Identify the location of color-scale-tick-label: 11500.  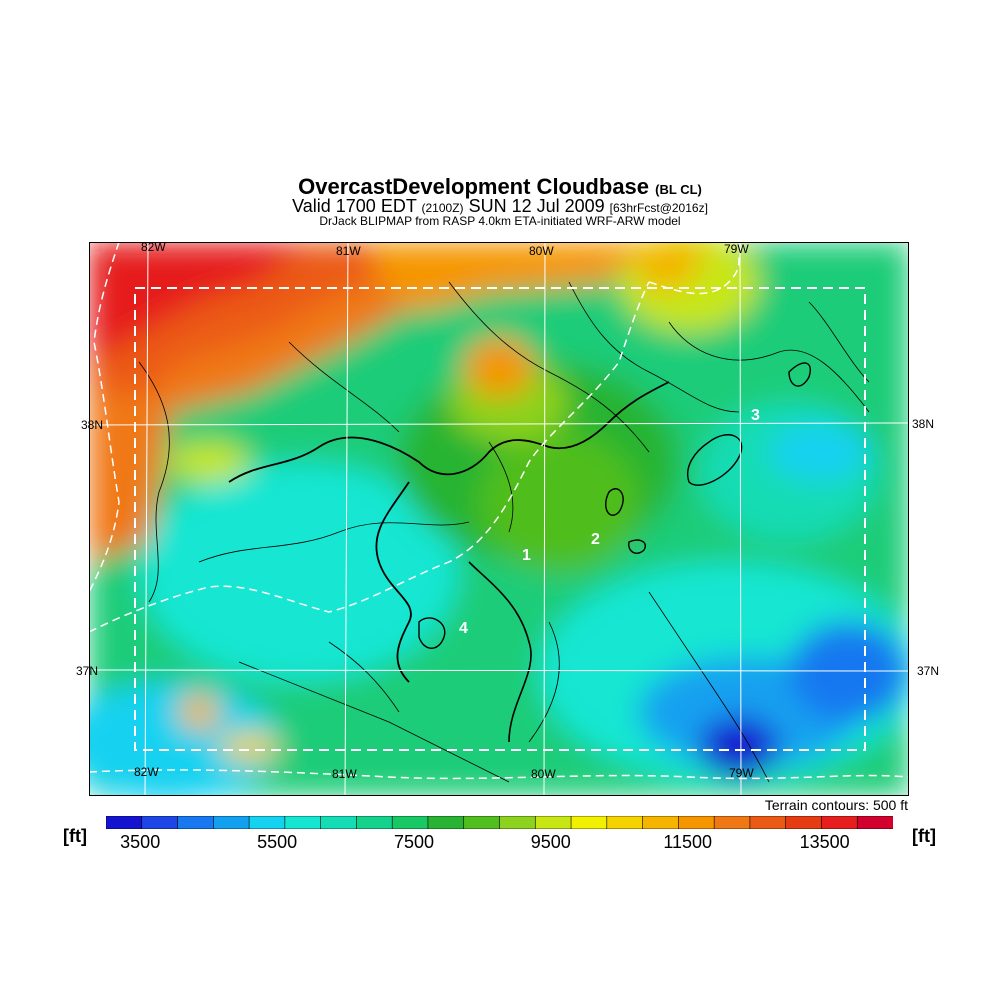
(688, 842).